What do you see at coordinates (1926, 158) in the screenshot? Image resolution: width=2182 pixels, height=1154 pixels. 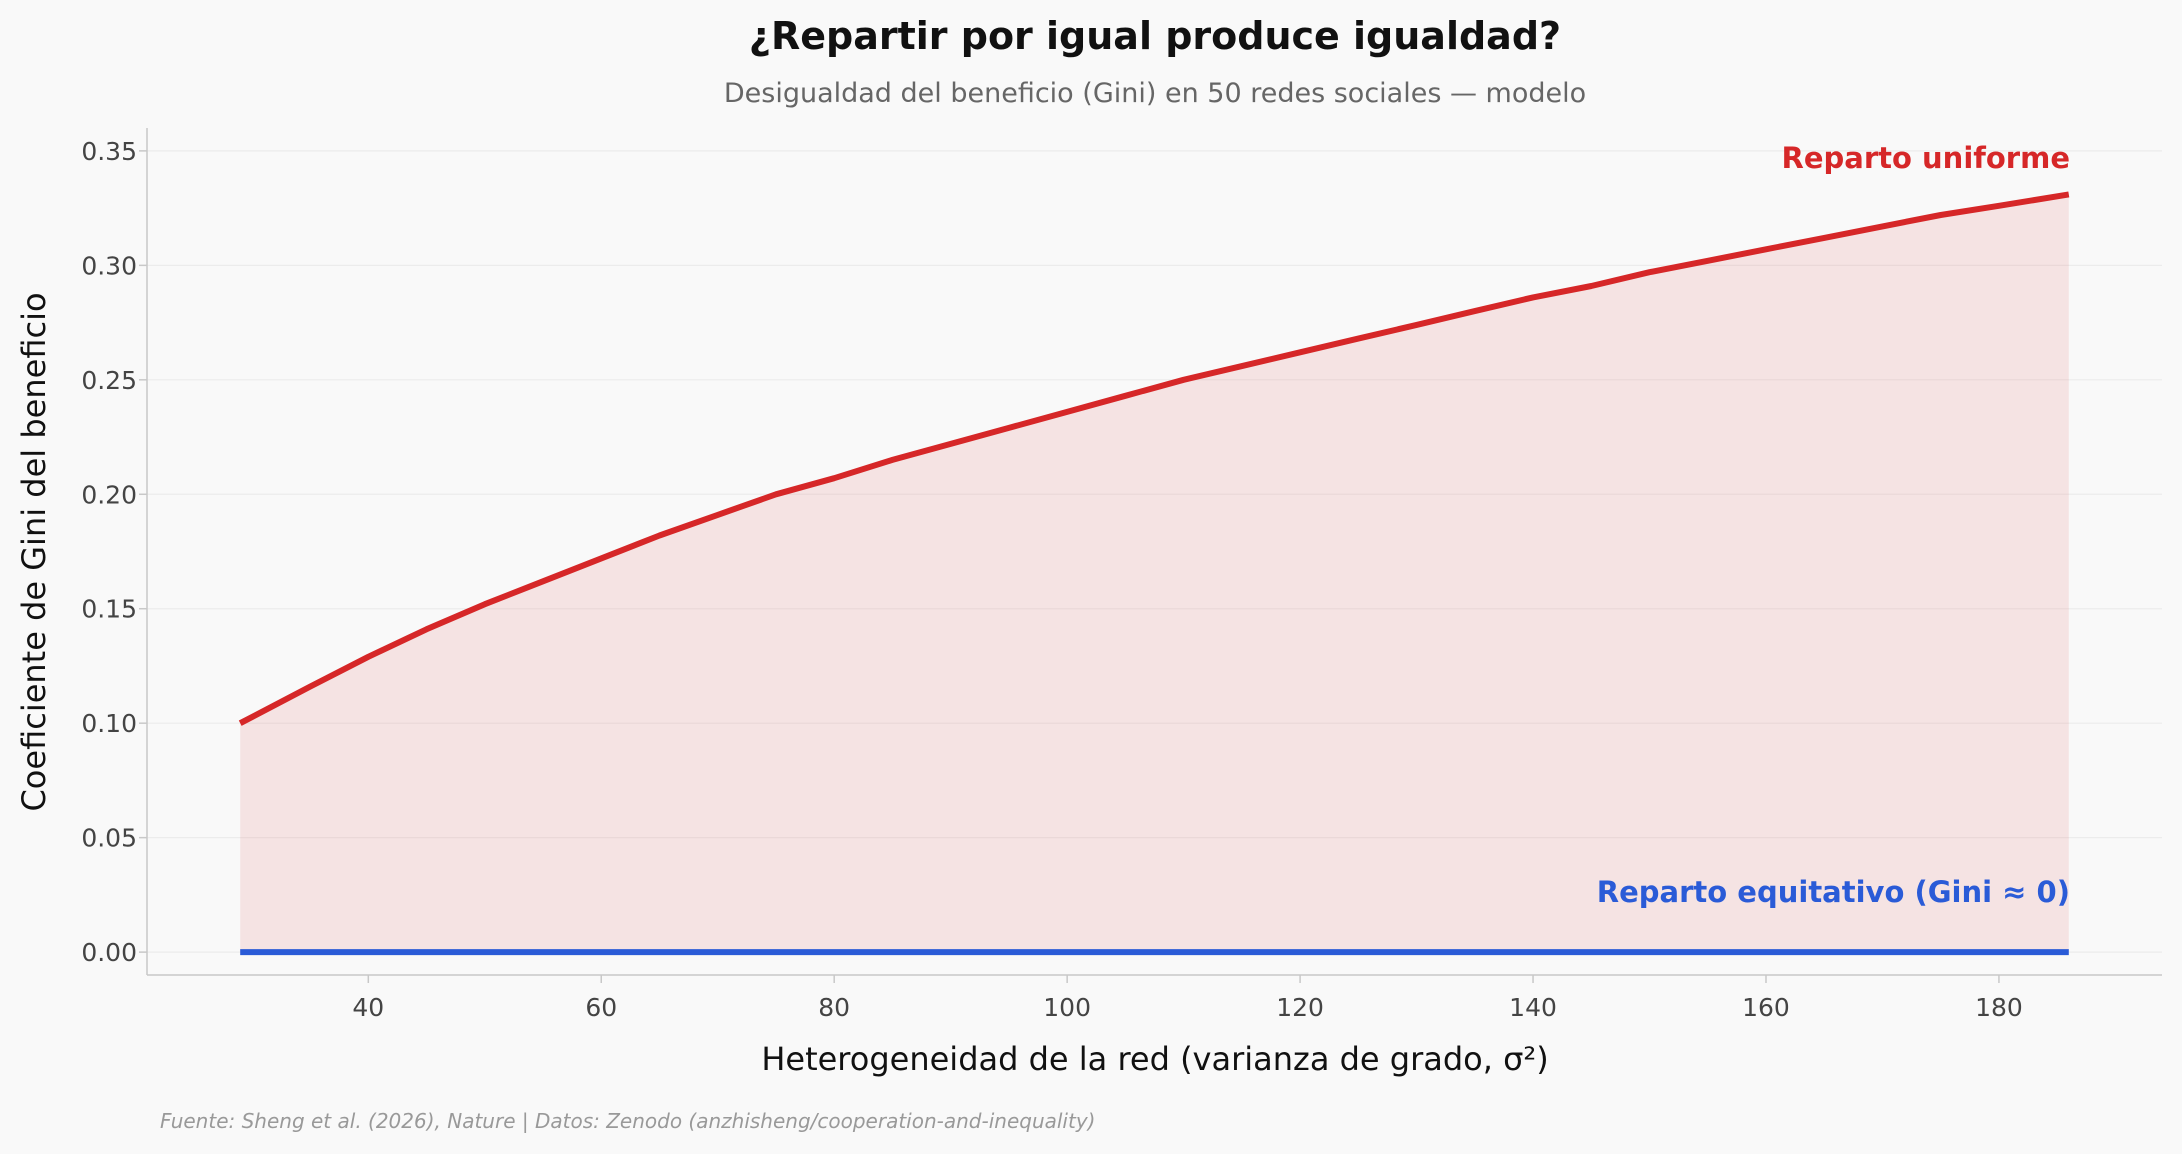 I see `series-label-uniforme: Reparto uniforme` at bounding box center [1926, 158].